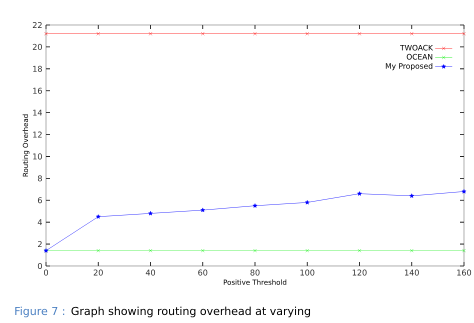  Describe the element at coordinates (203, 273) in the screenshot. I see `x-tick-label: 60` at that location.